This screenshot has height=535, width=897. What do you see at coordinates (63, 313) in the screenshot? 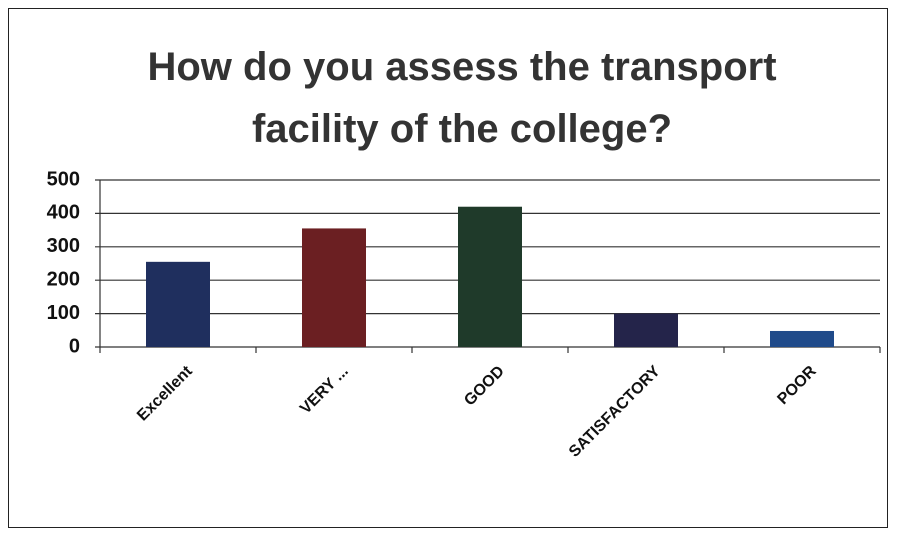
I see `y-tick-label: 100` at bounding box center [63, 313].